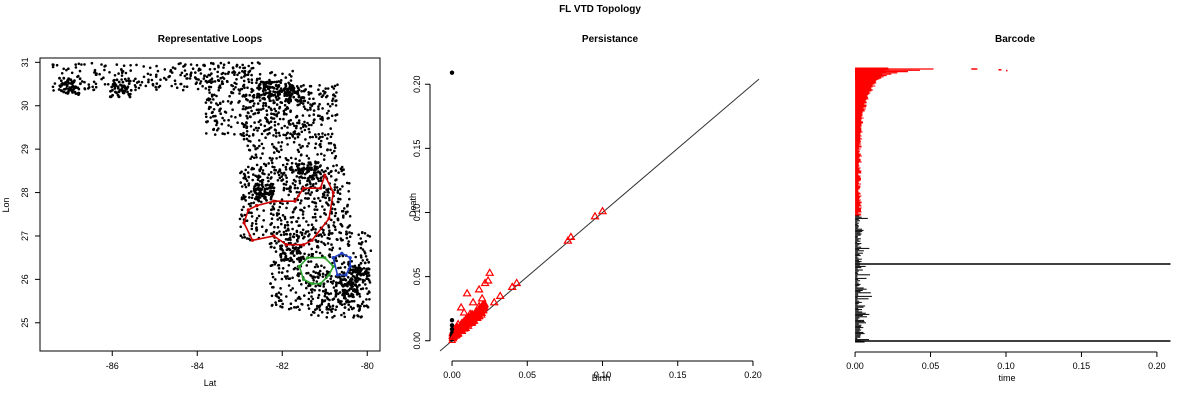 This screenshot has width=1200, height=400. What do you see at coordinates (452, 72) in the screenshot?
I see `persistence-dot` at bounding box center [452, 72].